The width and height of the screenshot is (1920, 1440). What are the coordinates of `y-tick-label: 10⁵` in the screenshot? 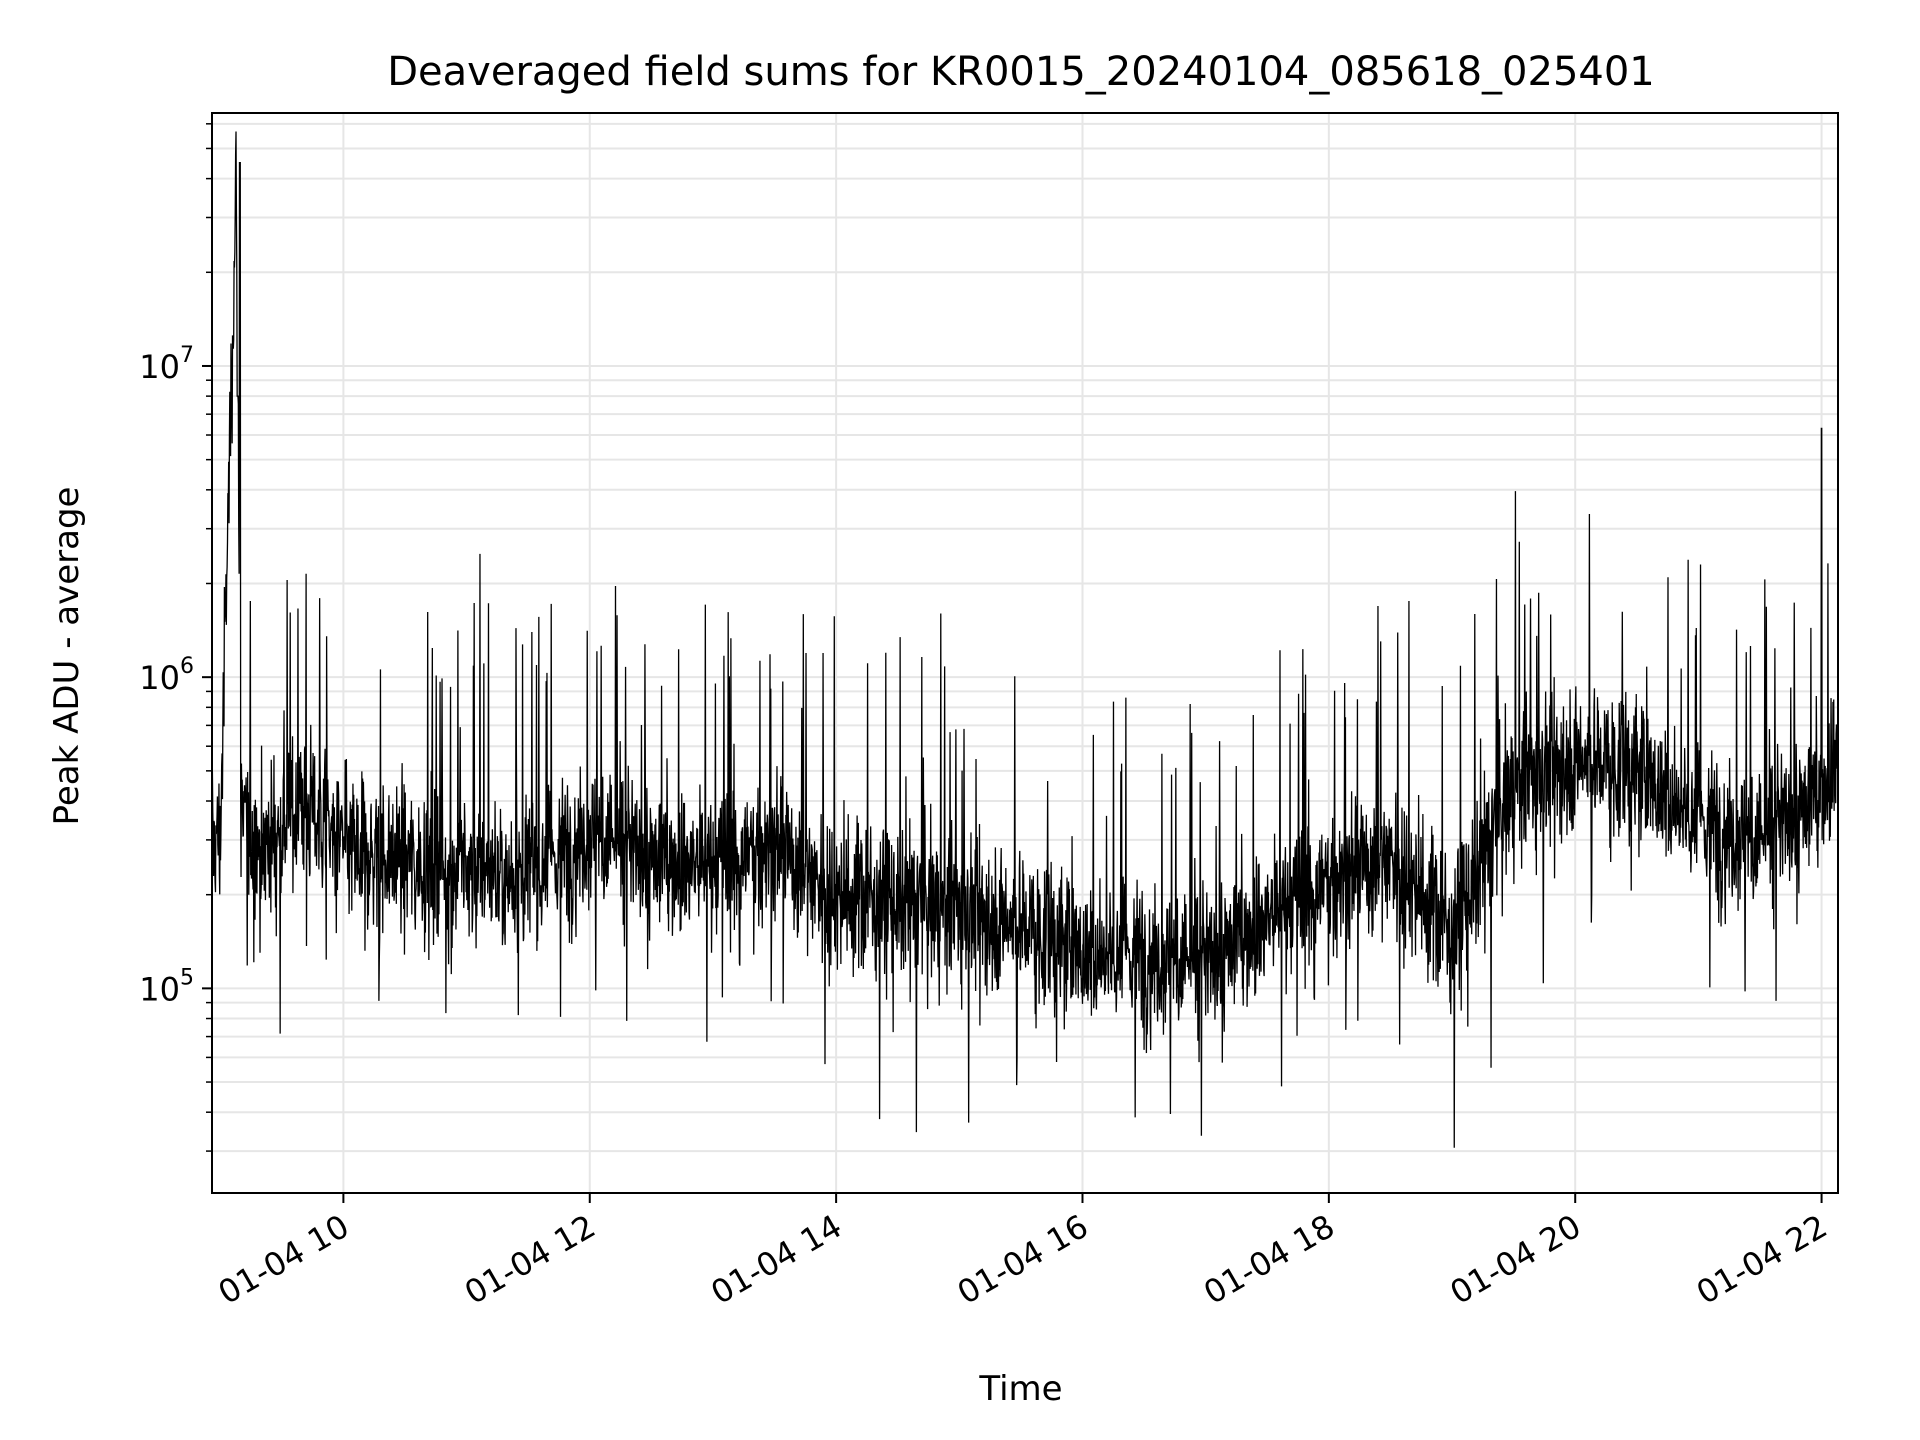 It's located at (166, 986).